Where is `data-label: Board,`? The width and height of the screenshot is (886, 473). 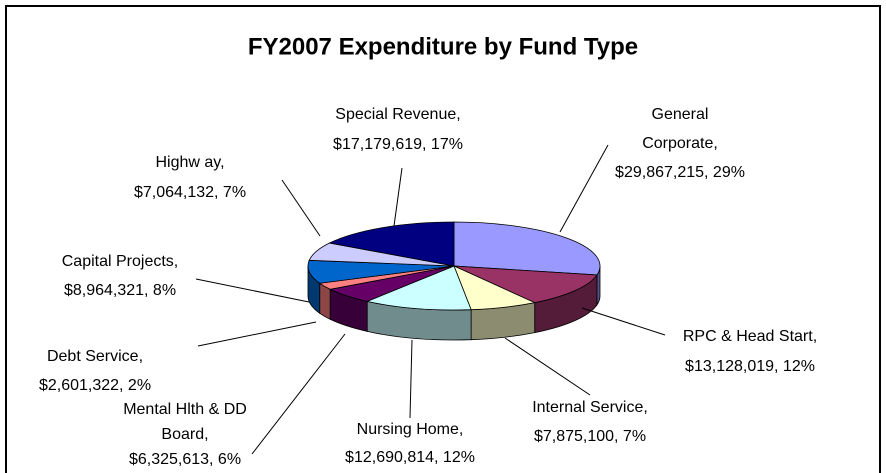 data-label: Board, is located at coordinates (184, 434).